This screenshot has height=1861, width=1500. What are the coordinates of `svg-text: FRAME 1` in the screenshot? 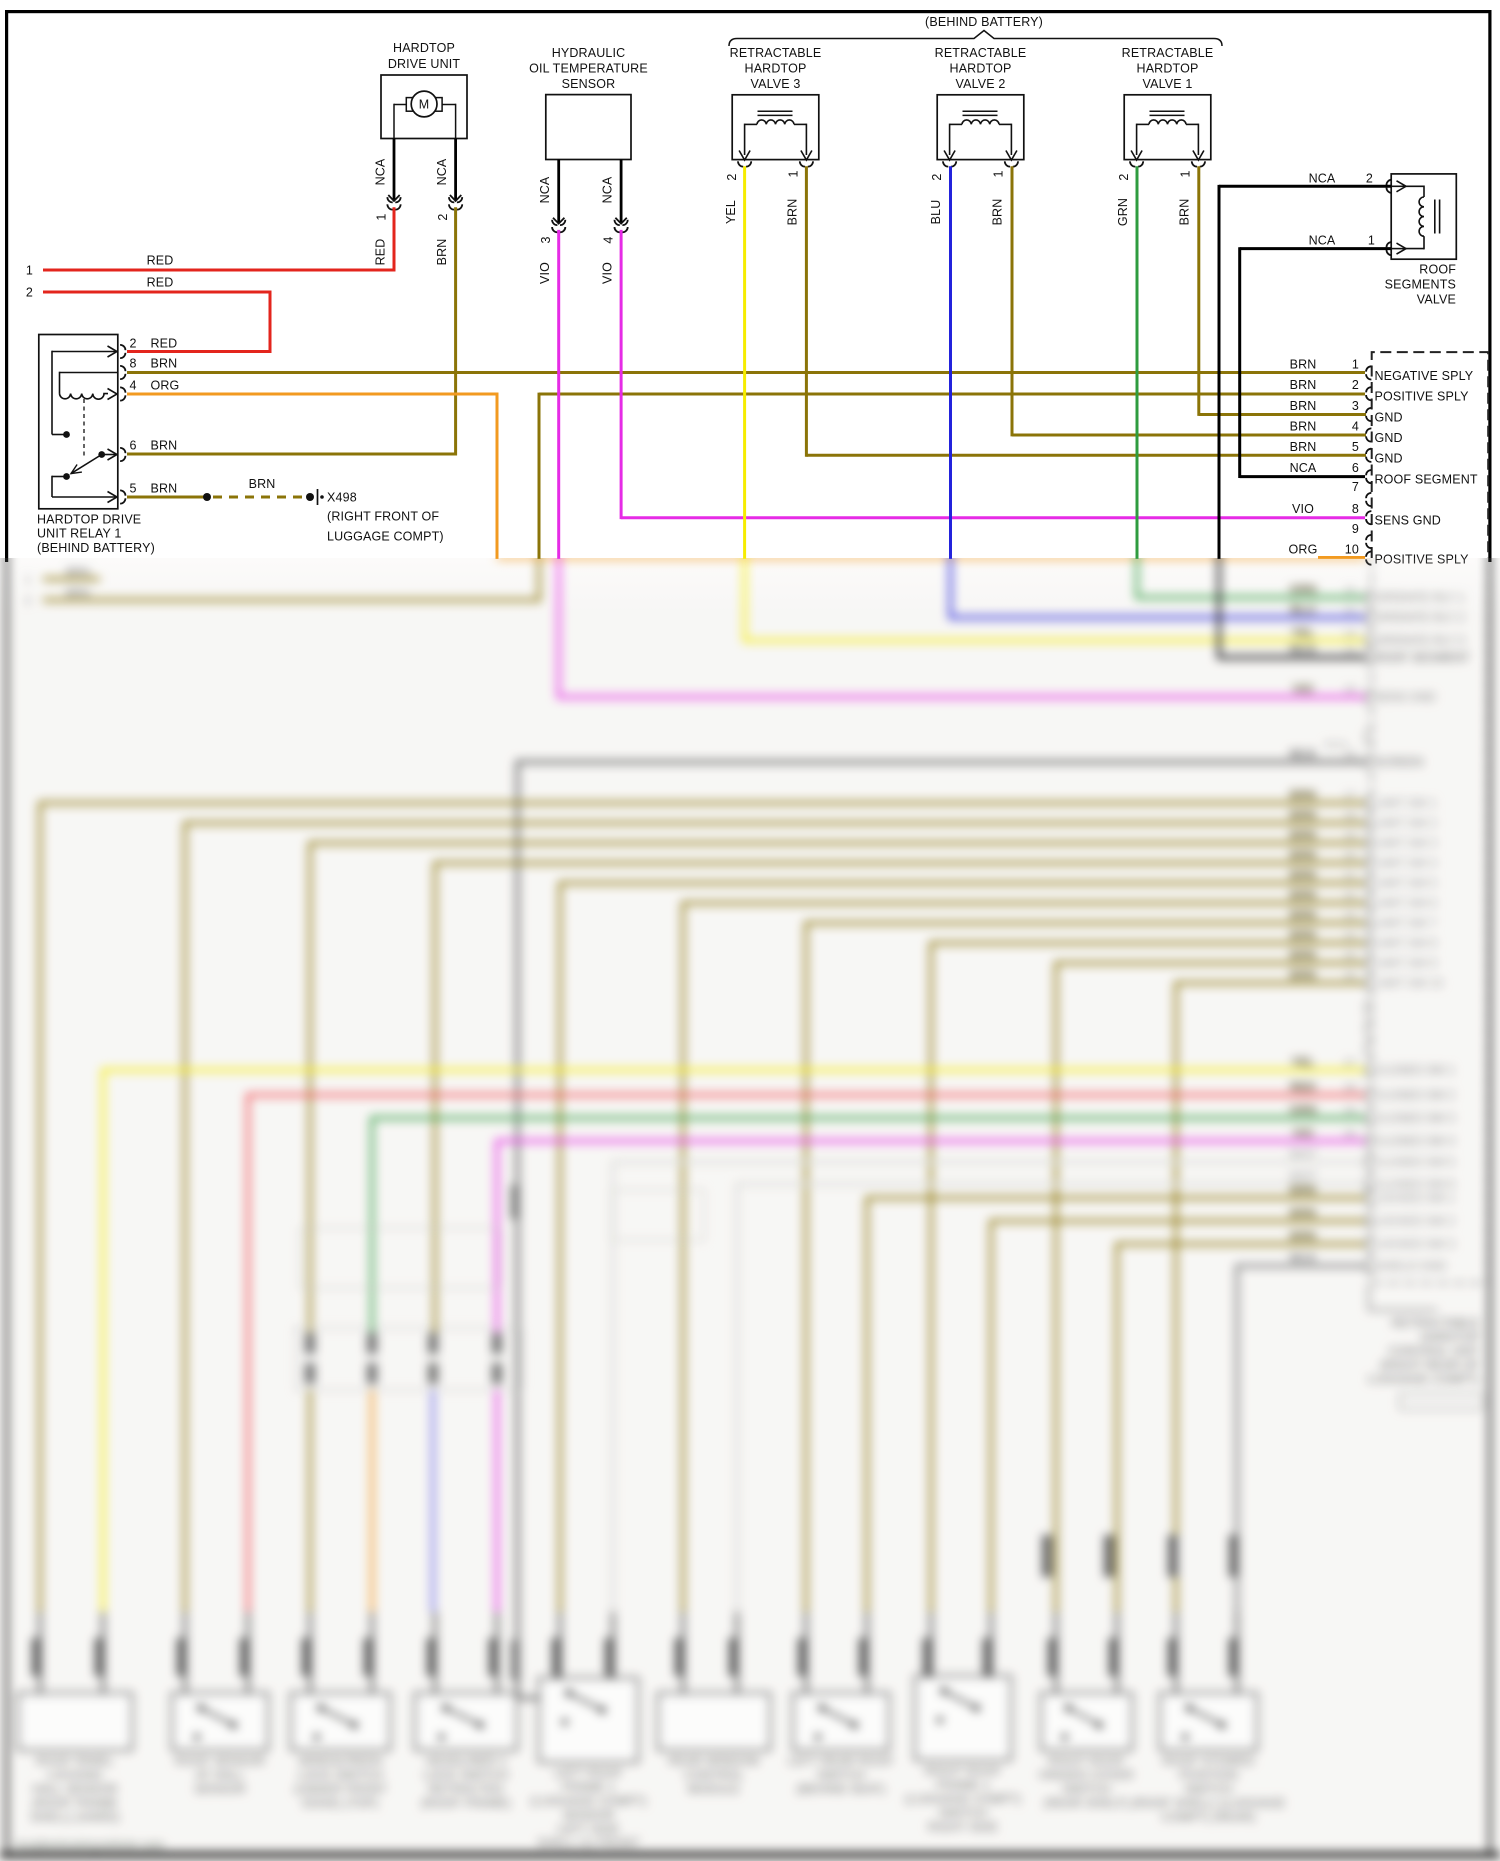 It's located at (588, 1787).